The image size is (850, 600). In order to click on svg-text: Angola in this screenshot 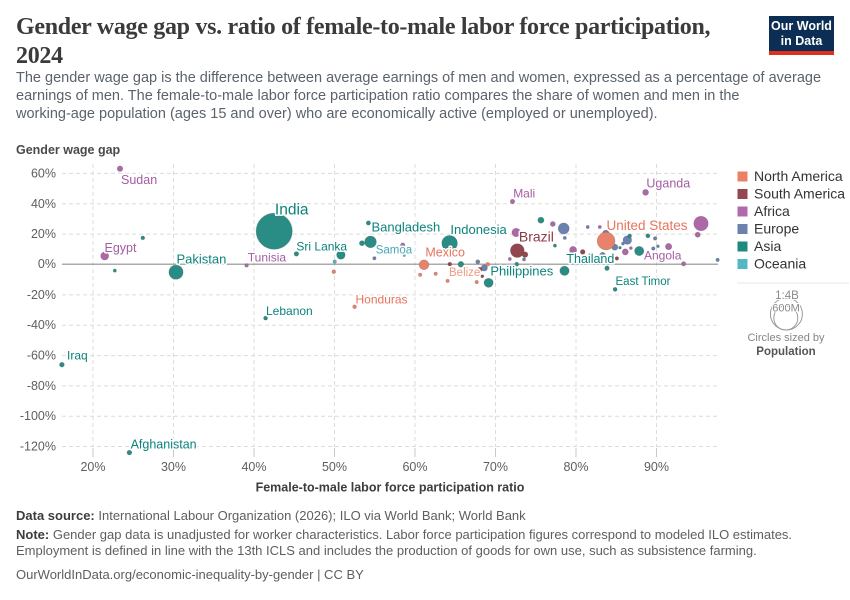, I will do `click(663, 256)`.